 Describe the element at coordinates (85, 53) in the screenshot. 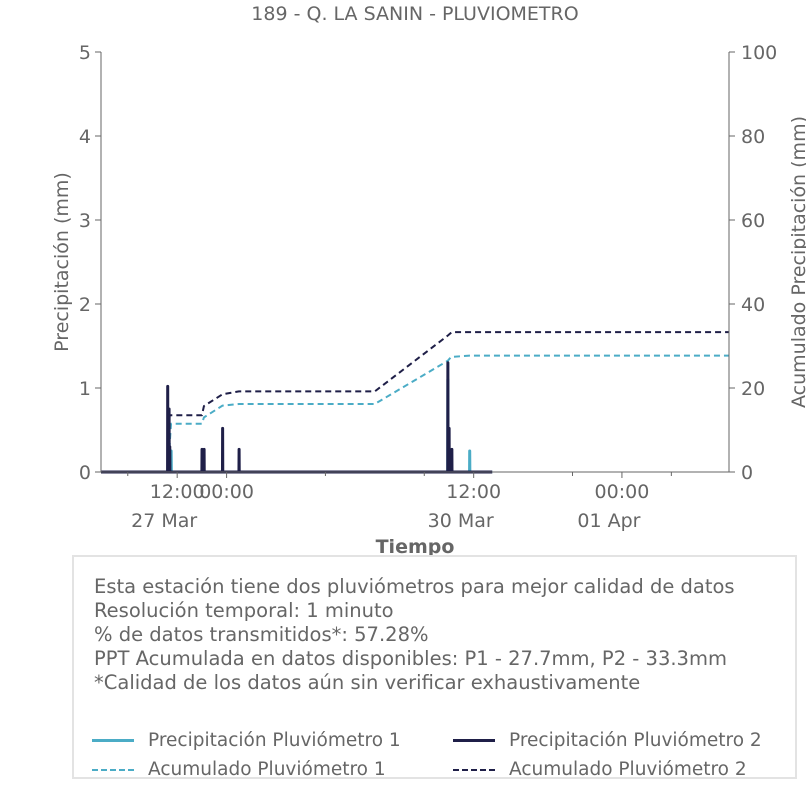

I see `y-tick-label: 5` at that location.